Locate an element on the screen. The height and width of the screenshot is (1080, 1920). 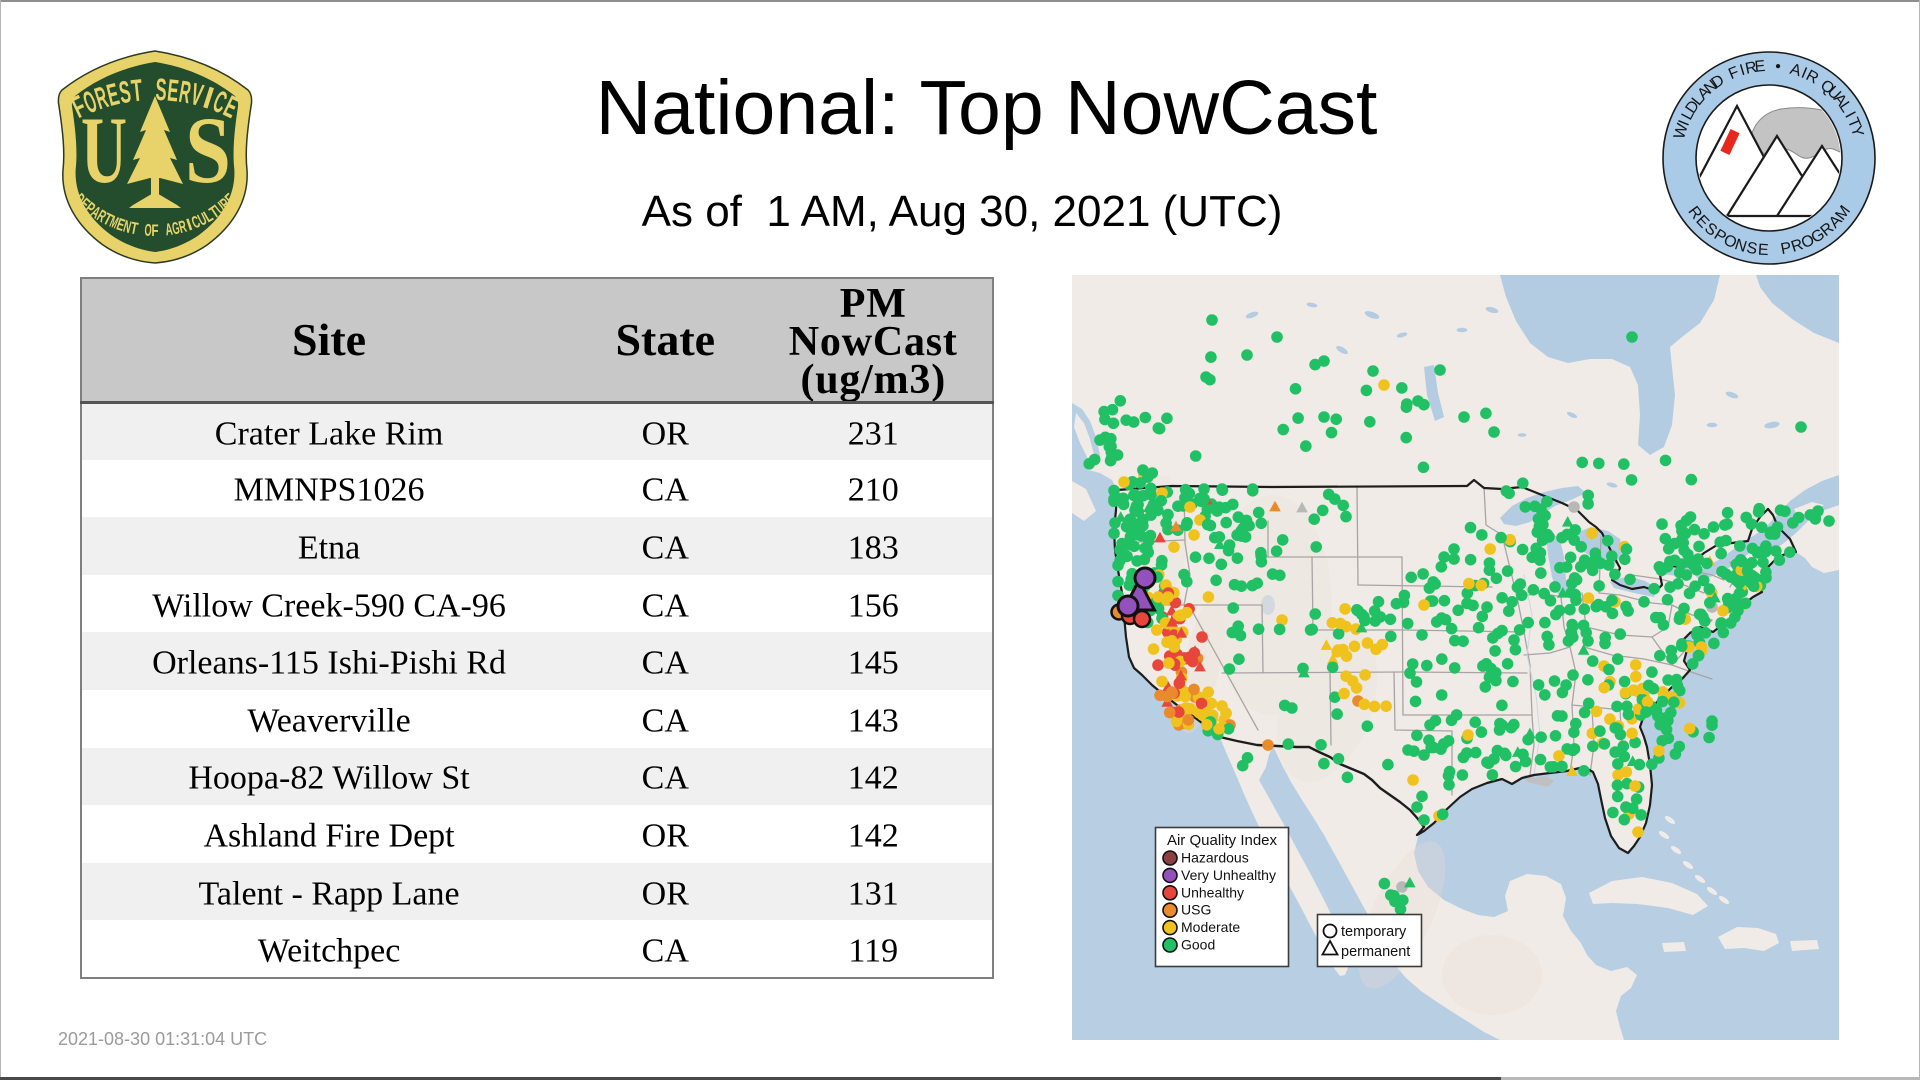
svg-text: Hazardous is located at coordinates (1215, 858).